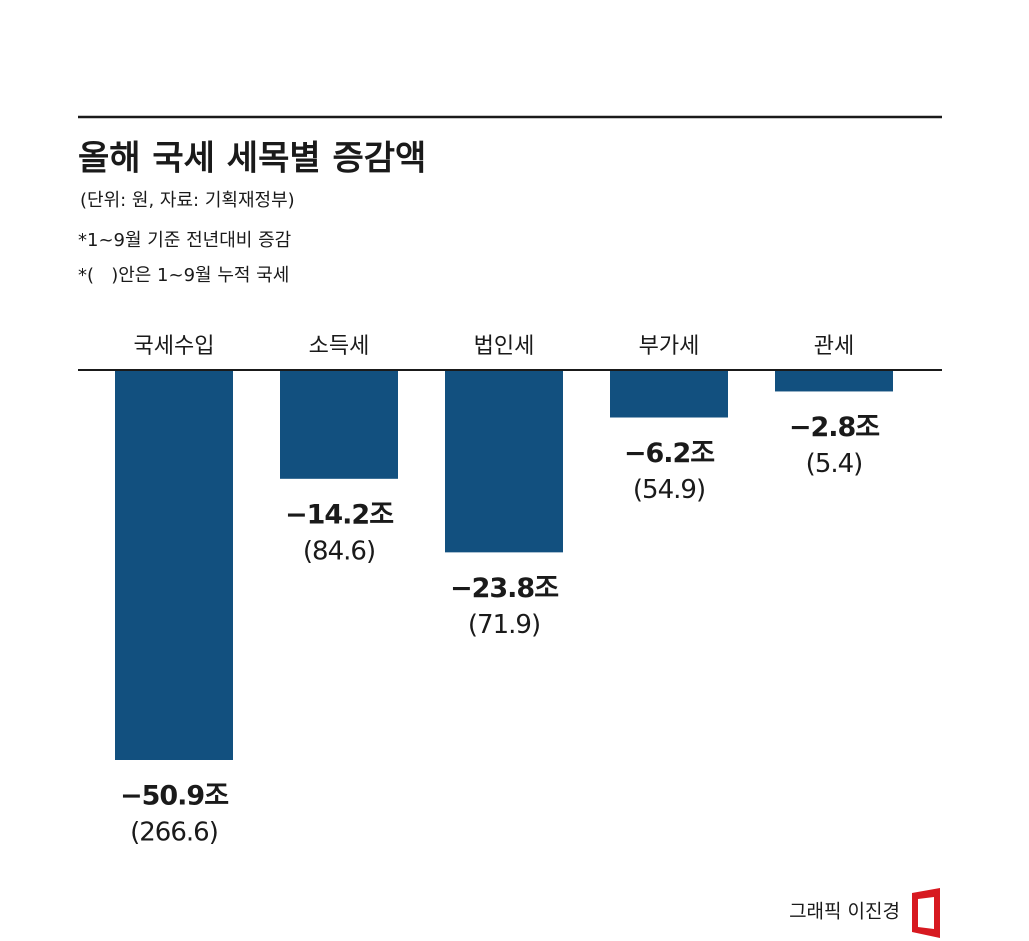 Image resolution: width=1029 pixels, height=941 pixels. What do you see at coordinates (669, 453) in the screenshot?
I see `value-label: −6.2조` at bounding box center [669, 453].